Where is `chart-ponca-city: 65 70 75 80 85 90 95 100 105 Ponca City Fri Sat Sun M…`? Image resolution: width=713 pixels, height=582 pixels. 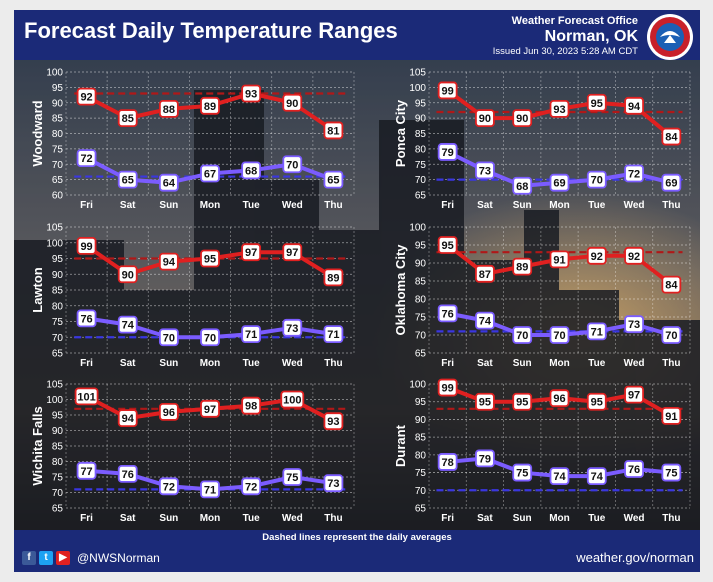 chart-ponca-city: 65 70 75 80 85 90 95 100 105 Ponca City Fri Sat Sun M… is located at coordinates (542, 139).